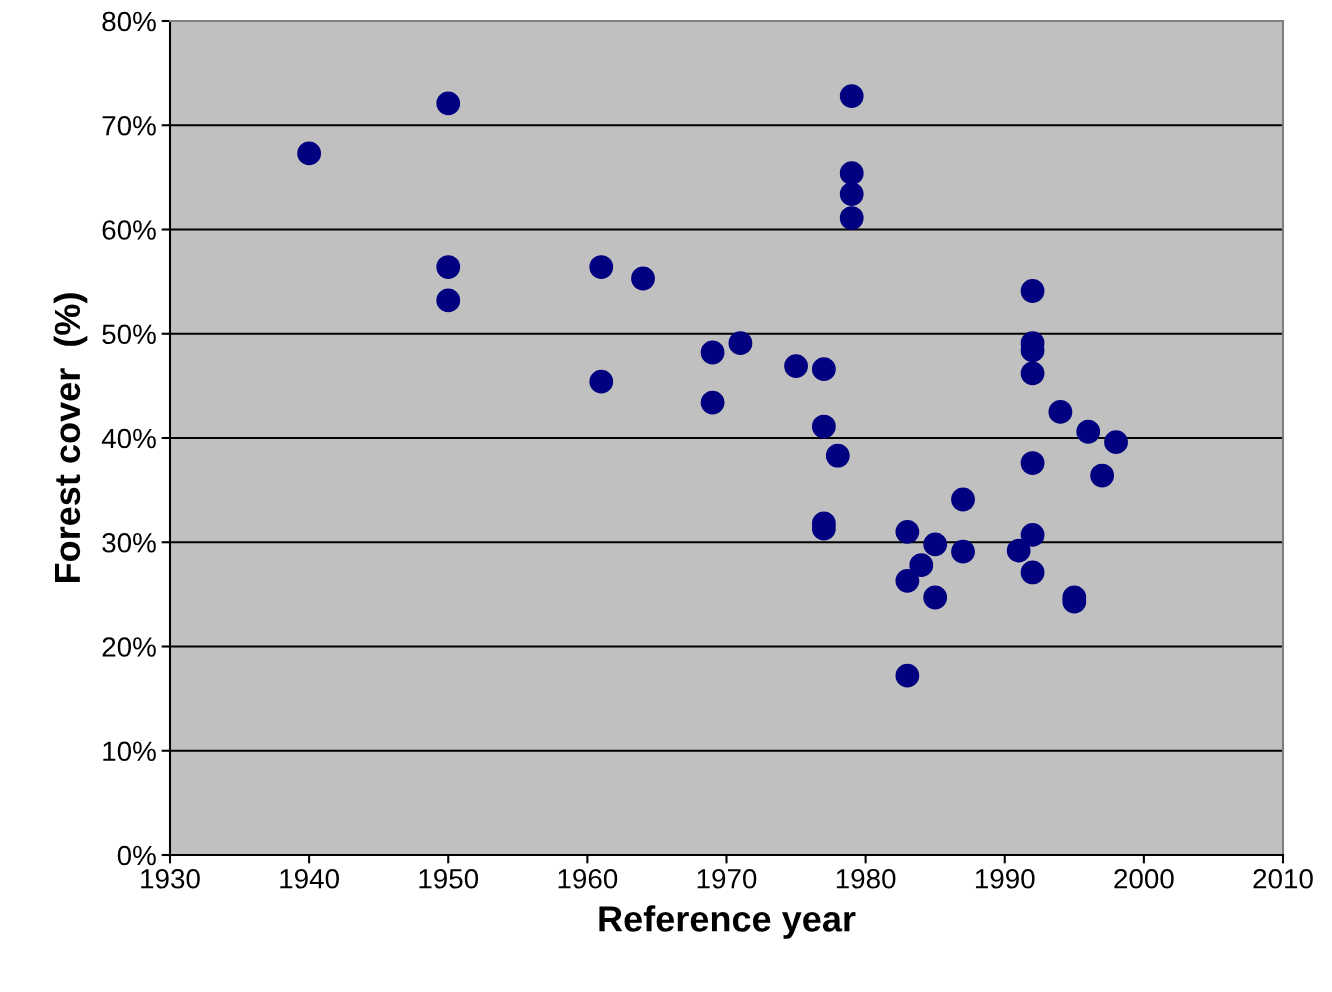 This screenshot has height=992, width=1332. What do you see at coordinates (129, 230) in the screenshot?
I see `y-tick-label: 60%` at bounding box center [129, 230].